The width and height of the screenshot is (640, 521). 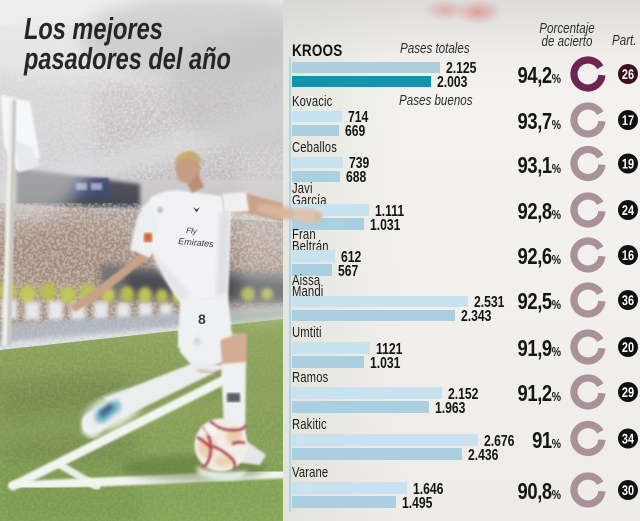 I want to click on svg-text: Fly, so click(x=192, y=231).